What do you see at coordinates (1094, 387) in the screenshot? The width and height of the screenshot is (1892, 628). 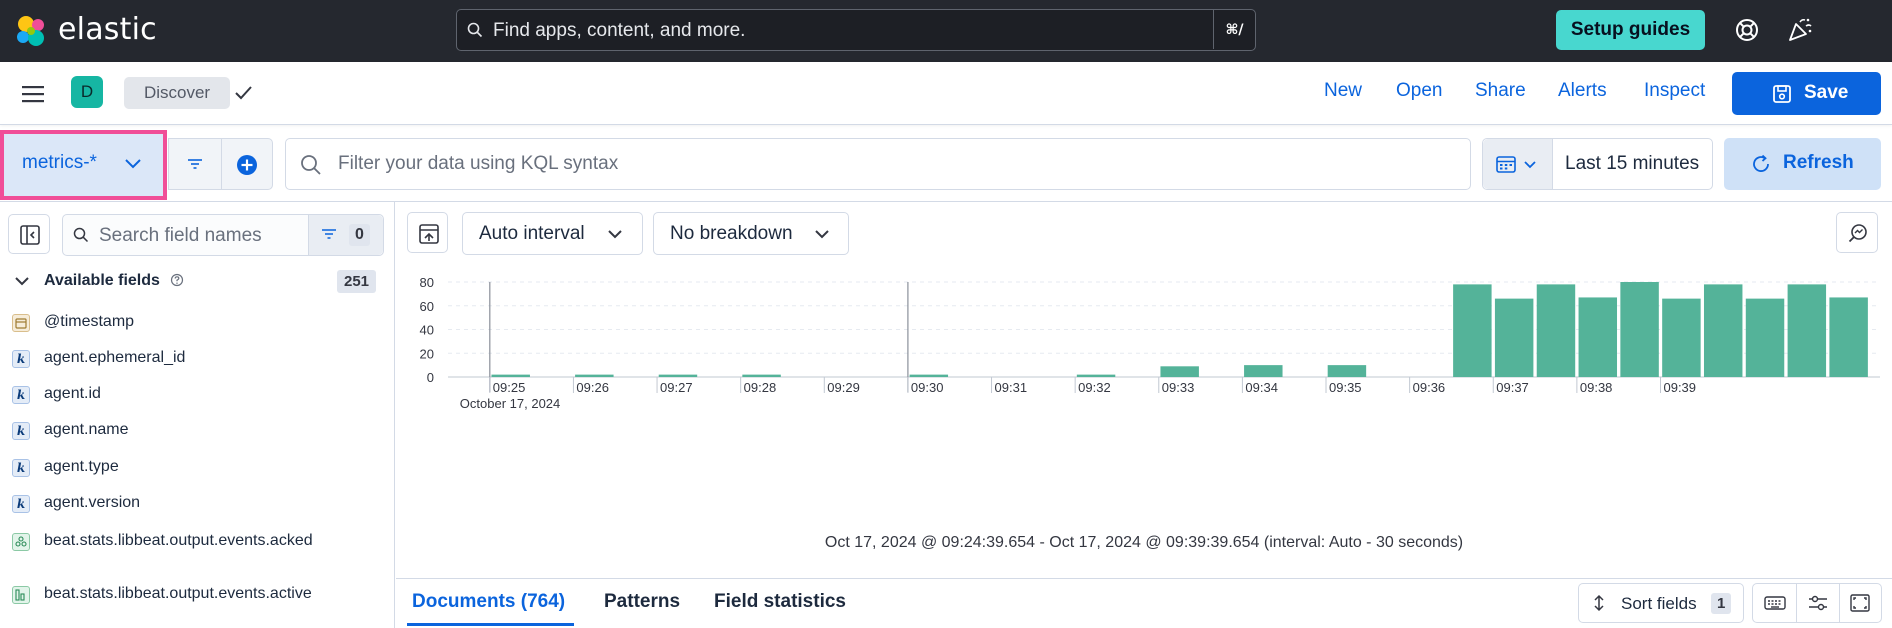 I see `x-tick-label: 09:32` at bounding box center [1094, 387].